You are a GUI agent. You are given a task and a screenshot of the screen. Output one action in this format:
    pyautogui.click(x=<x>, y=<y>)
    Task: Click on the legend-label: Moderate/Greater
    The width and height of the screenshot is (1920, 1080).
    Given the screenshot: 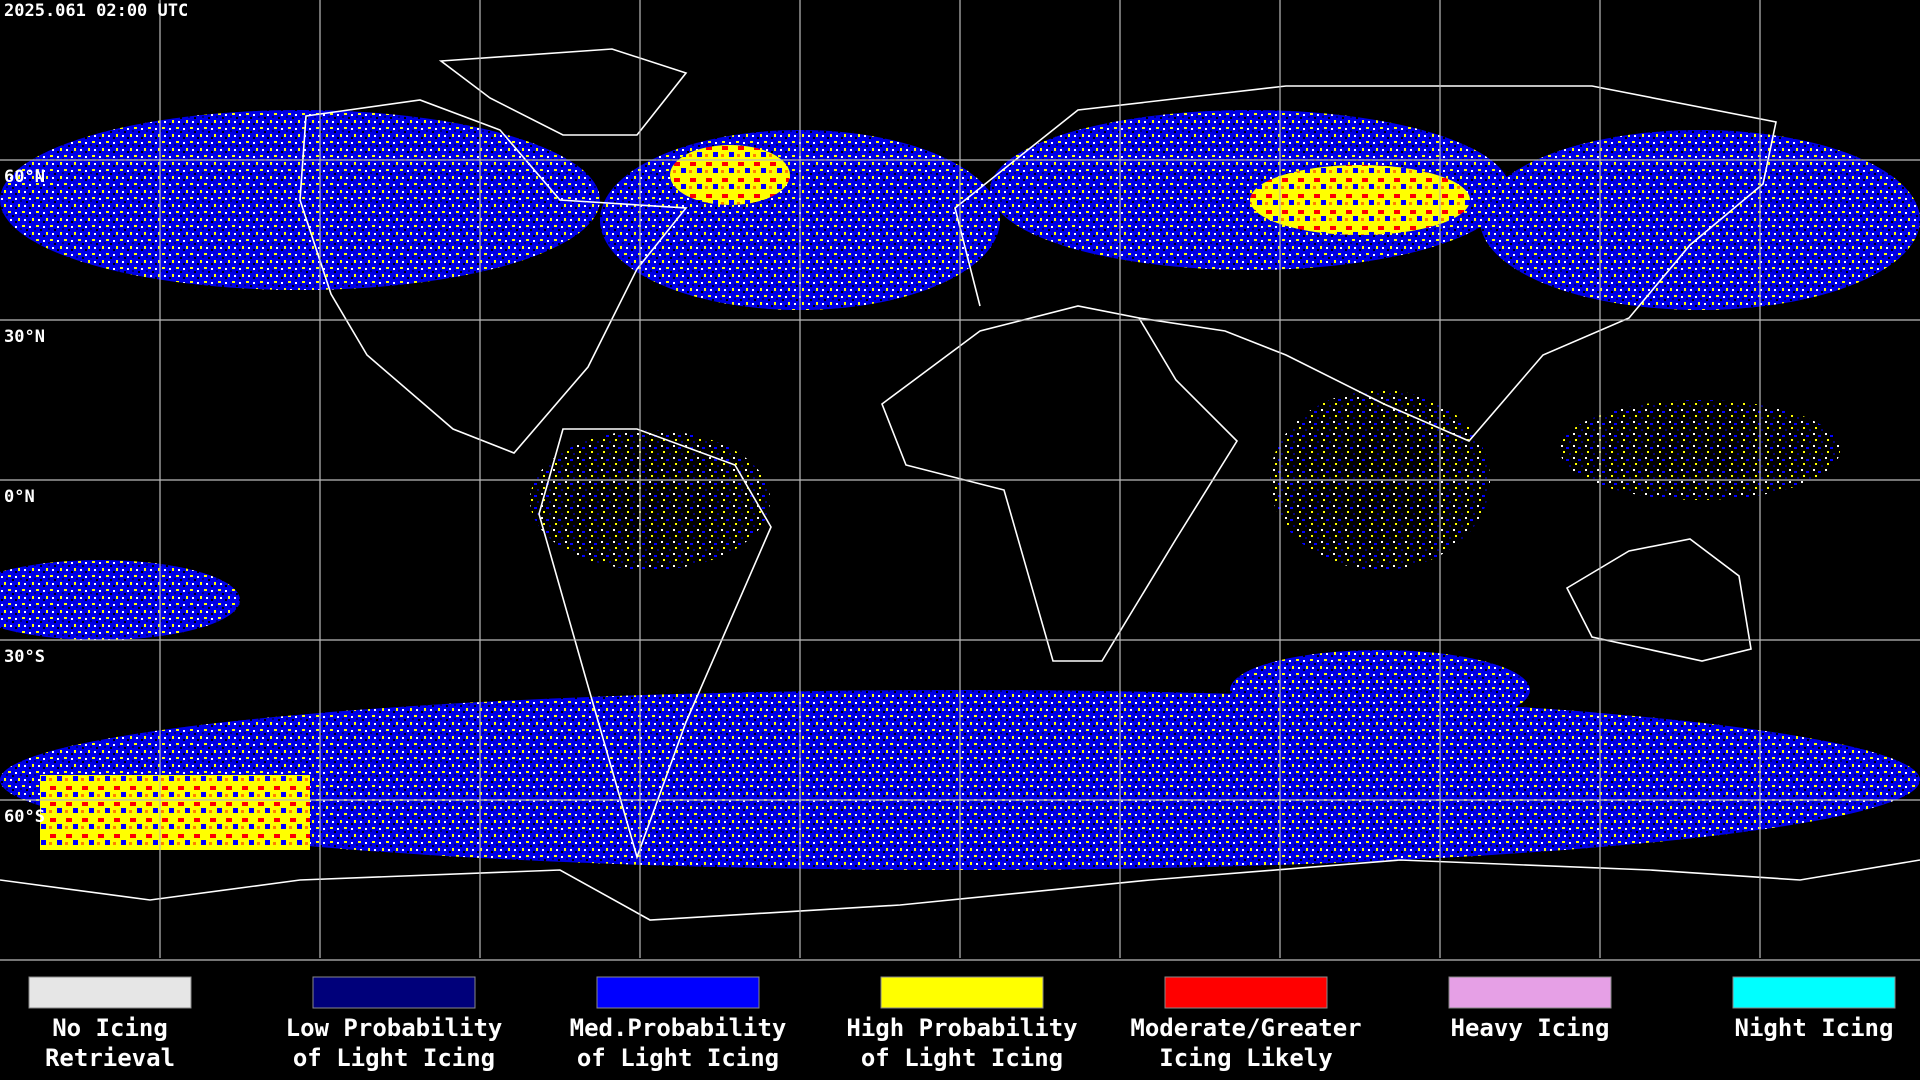 What is the action you would take?
    pyautogui.click(x=1245, y=1028)
    